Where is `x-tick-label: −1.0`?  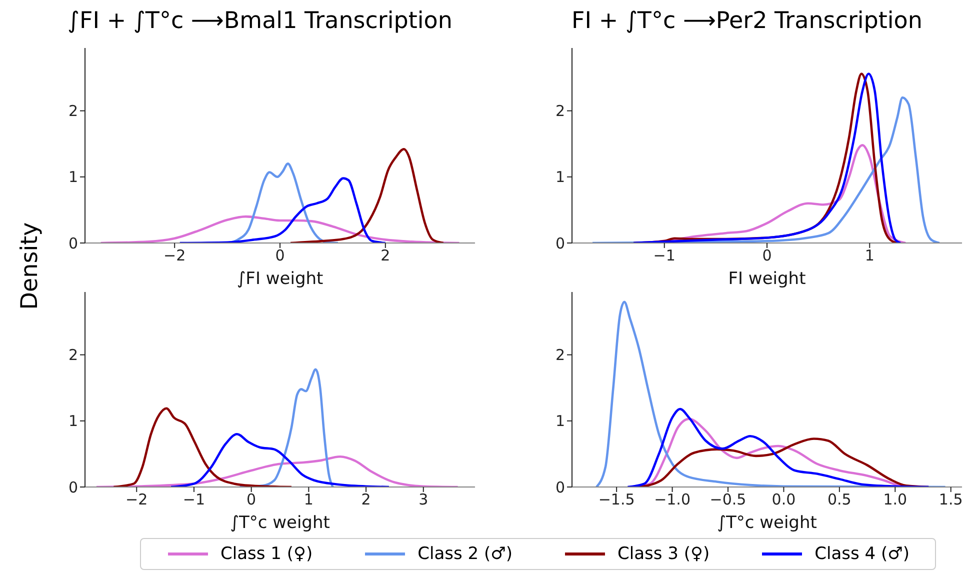
x-tick-label: −1.0 is located at coordinates (672, 499).